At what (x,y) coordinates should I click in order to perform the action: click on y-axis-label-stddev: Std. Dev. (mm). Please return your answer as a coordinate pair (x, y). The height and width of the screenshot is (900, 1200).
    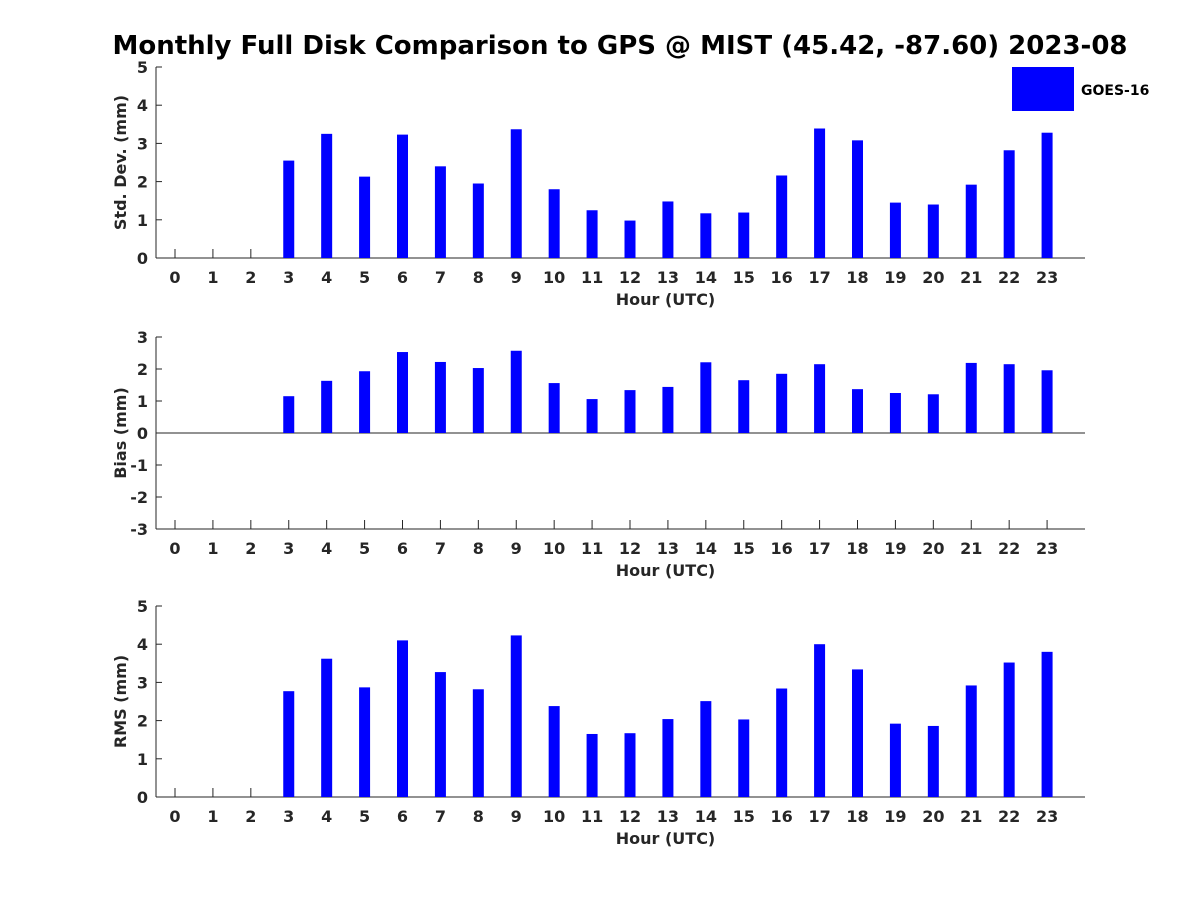
    Looking at the image, I should click on (120, 162).